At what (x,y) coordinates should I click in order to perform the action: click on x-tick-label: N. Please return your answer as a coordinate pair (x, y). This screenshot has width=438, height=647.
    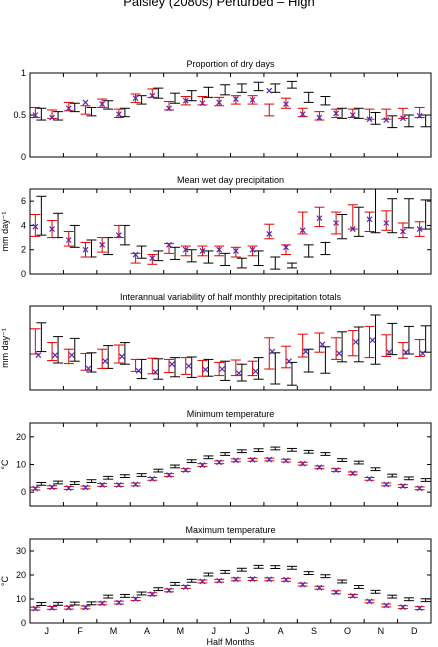
    Looking at the image, I should click on (381, 631).